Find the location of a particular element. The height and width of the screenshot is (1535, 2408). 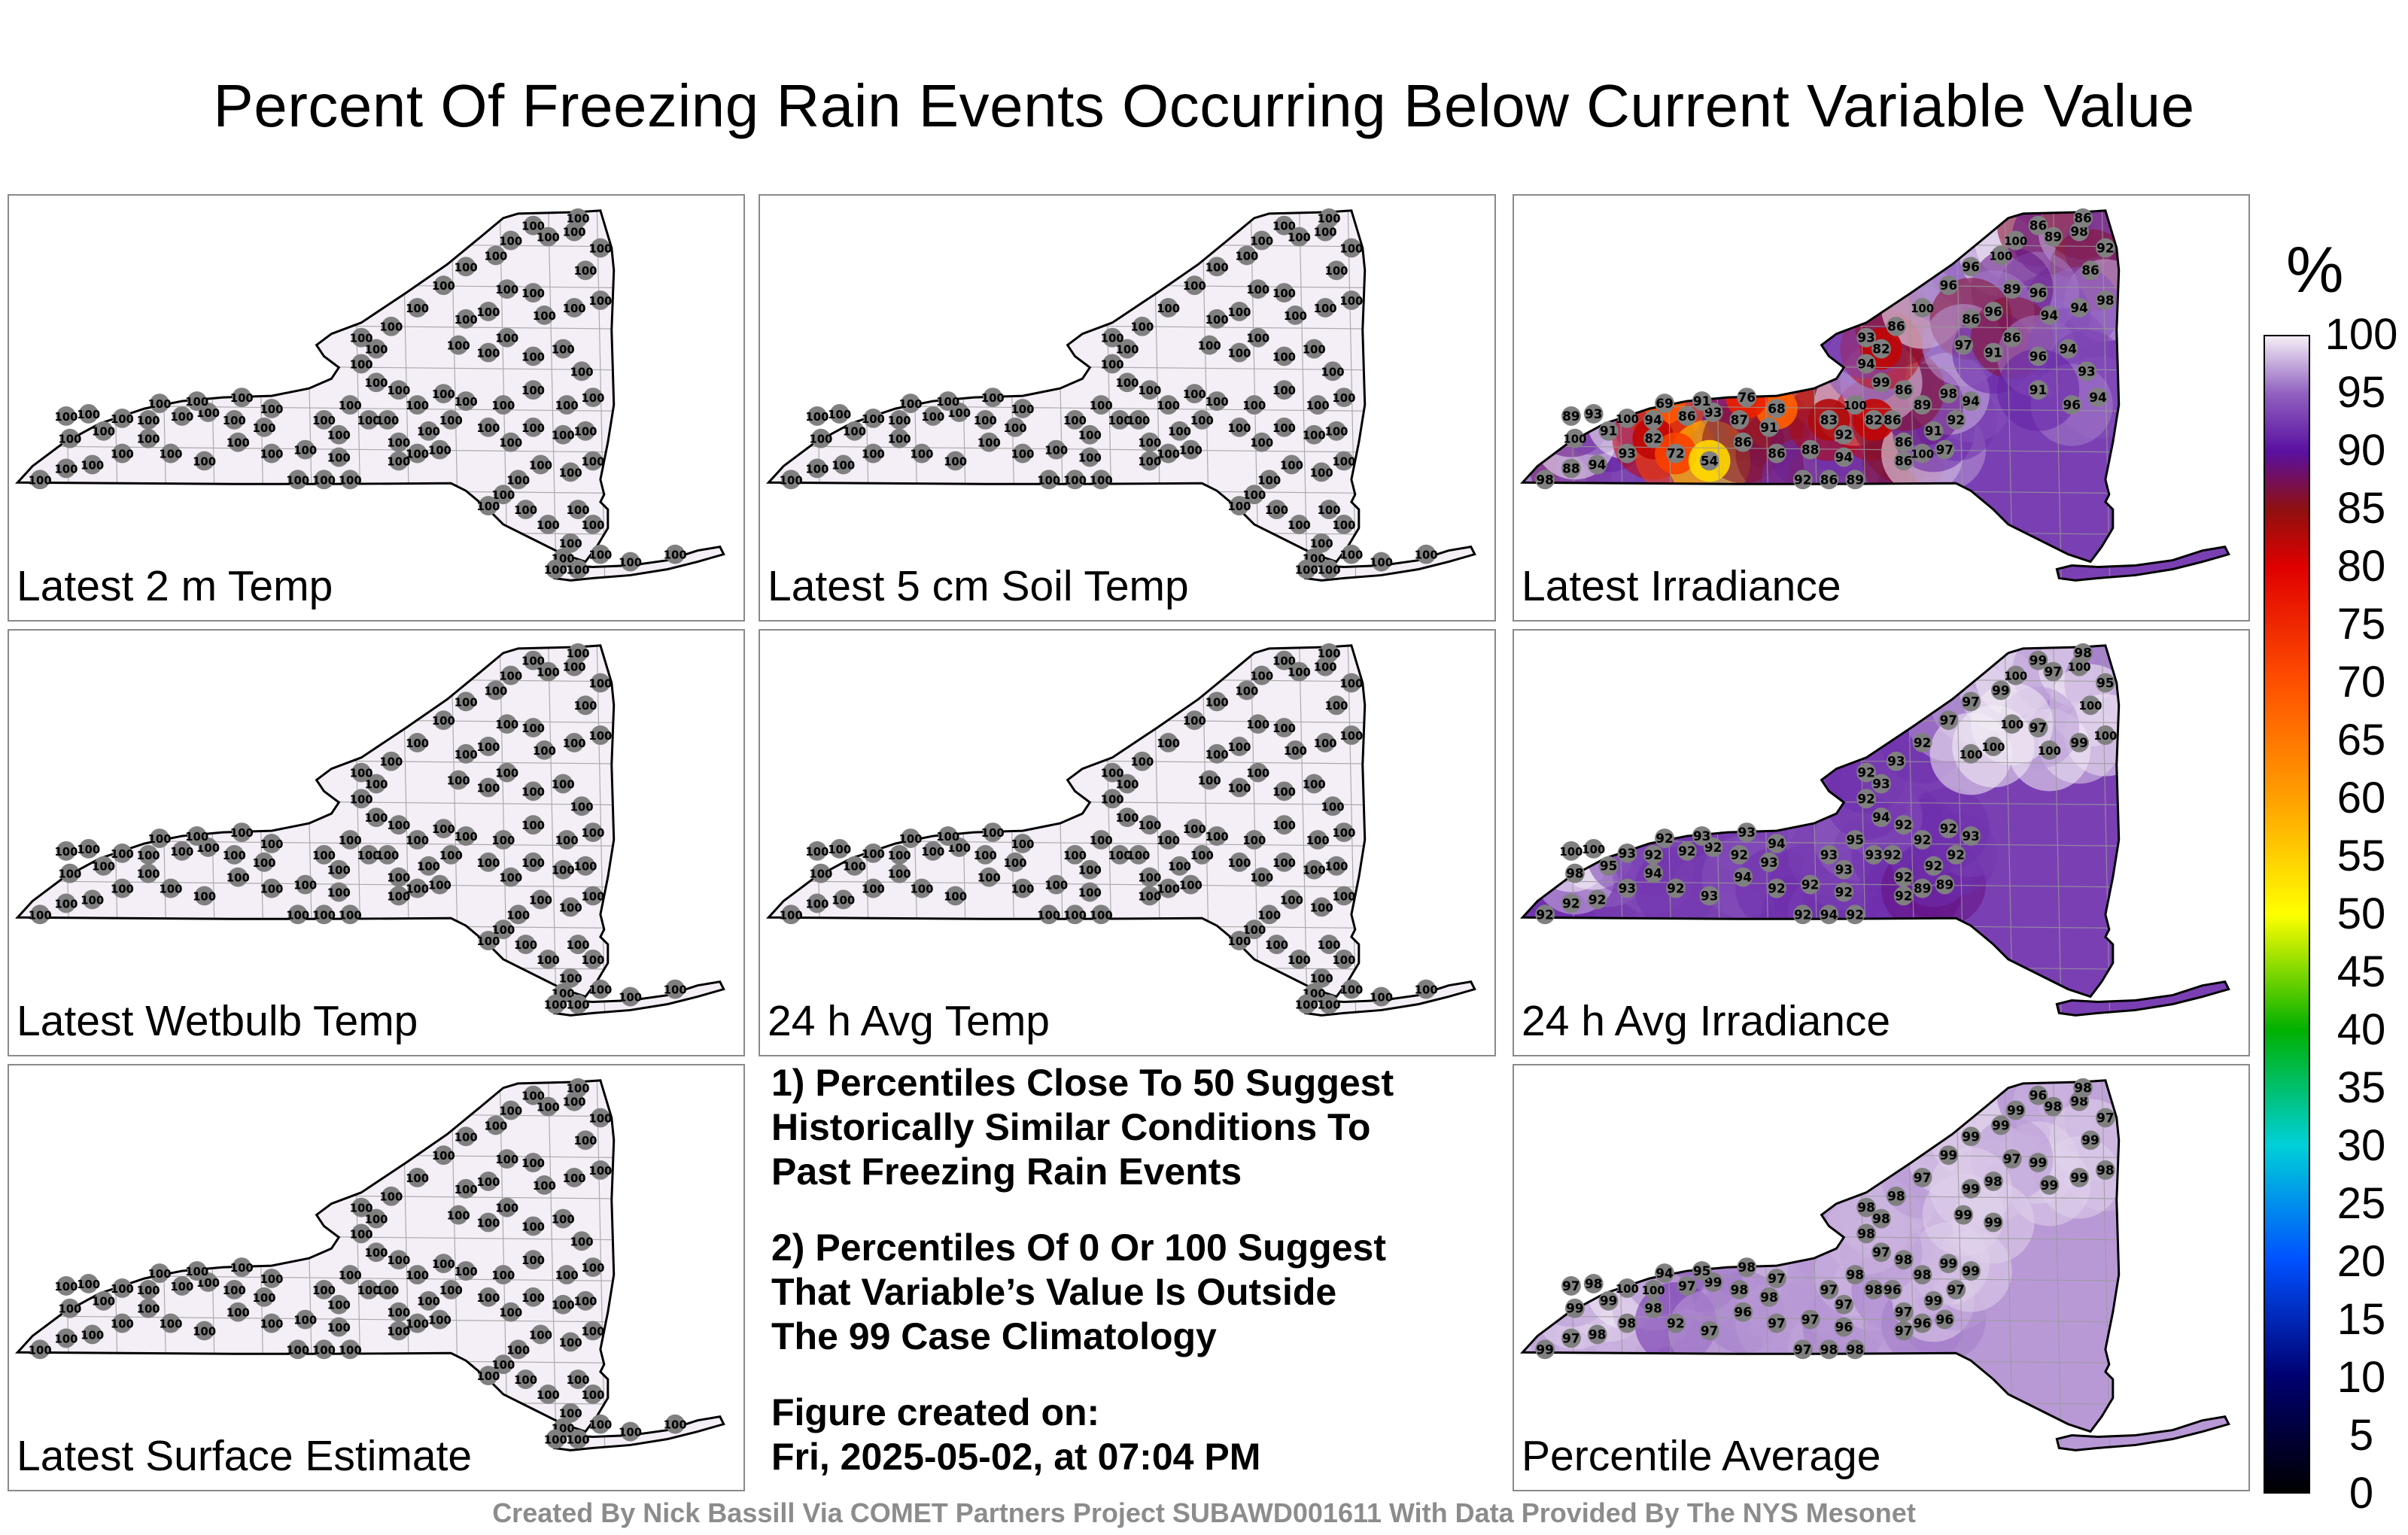

svg-text: 86 is located at coordinates (1903, 389).